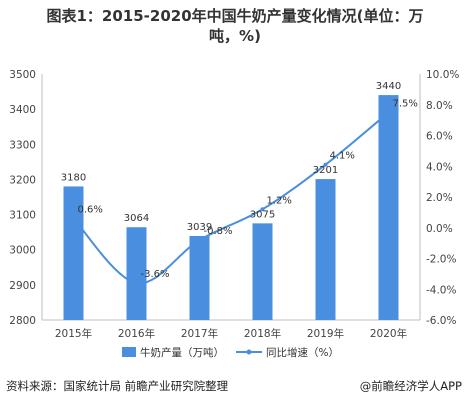  I want to click on y-left-tick-label: 3100, so click(22, 216).